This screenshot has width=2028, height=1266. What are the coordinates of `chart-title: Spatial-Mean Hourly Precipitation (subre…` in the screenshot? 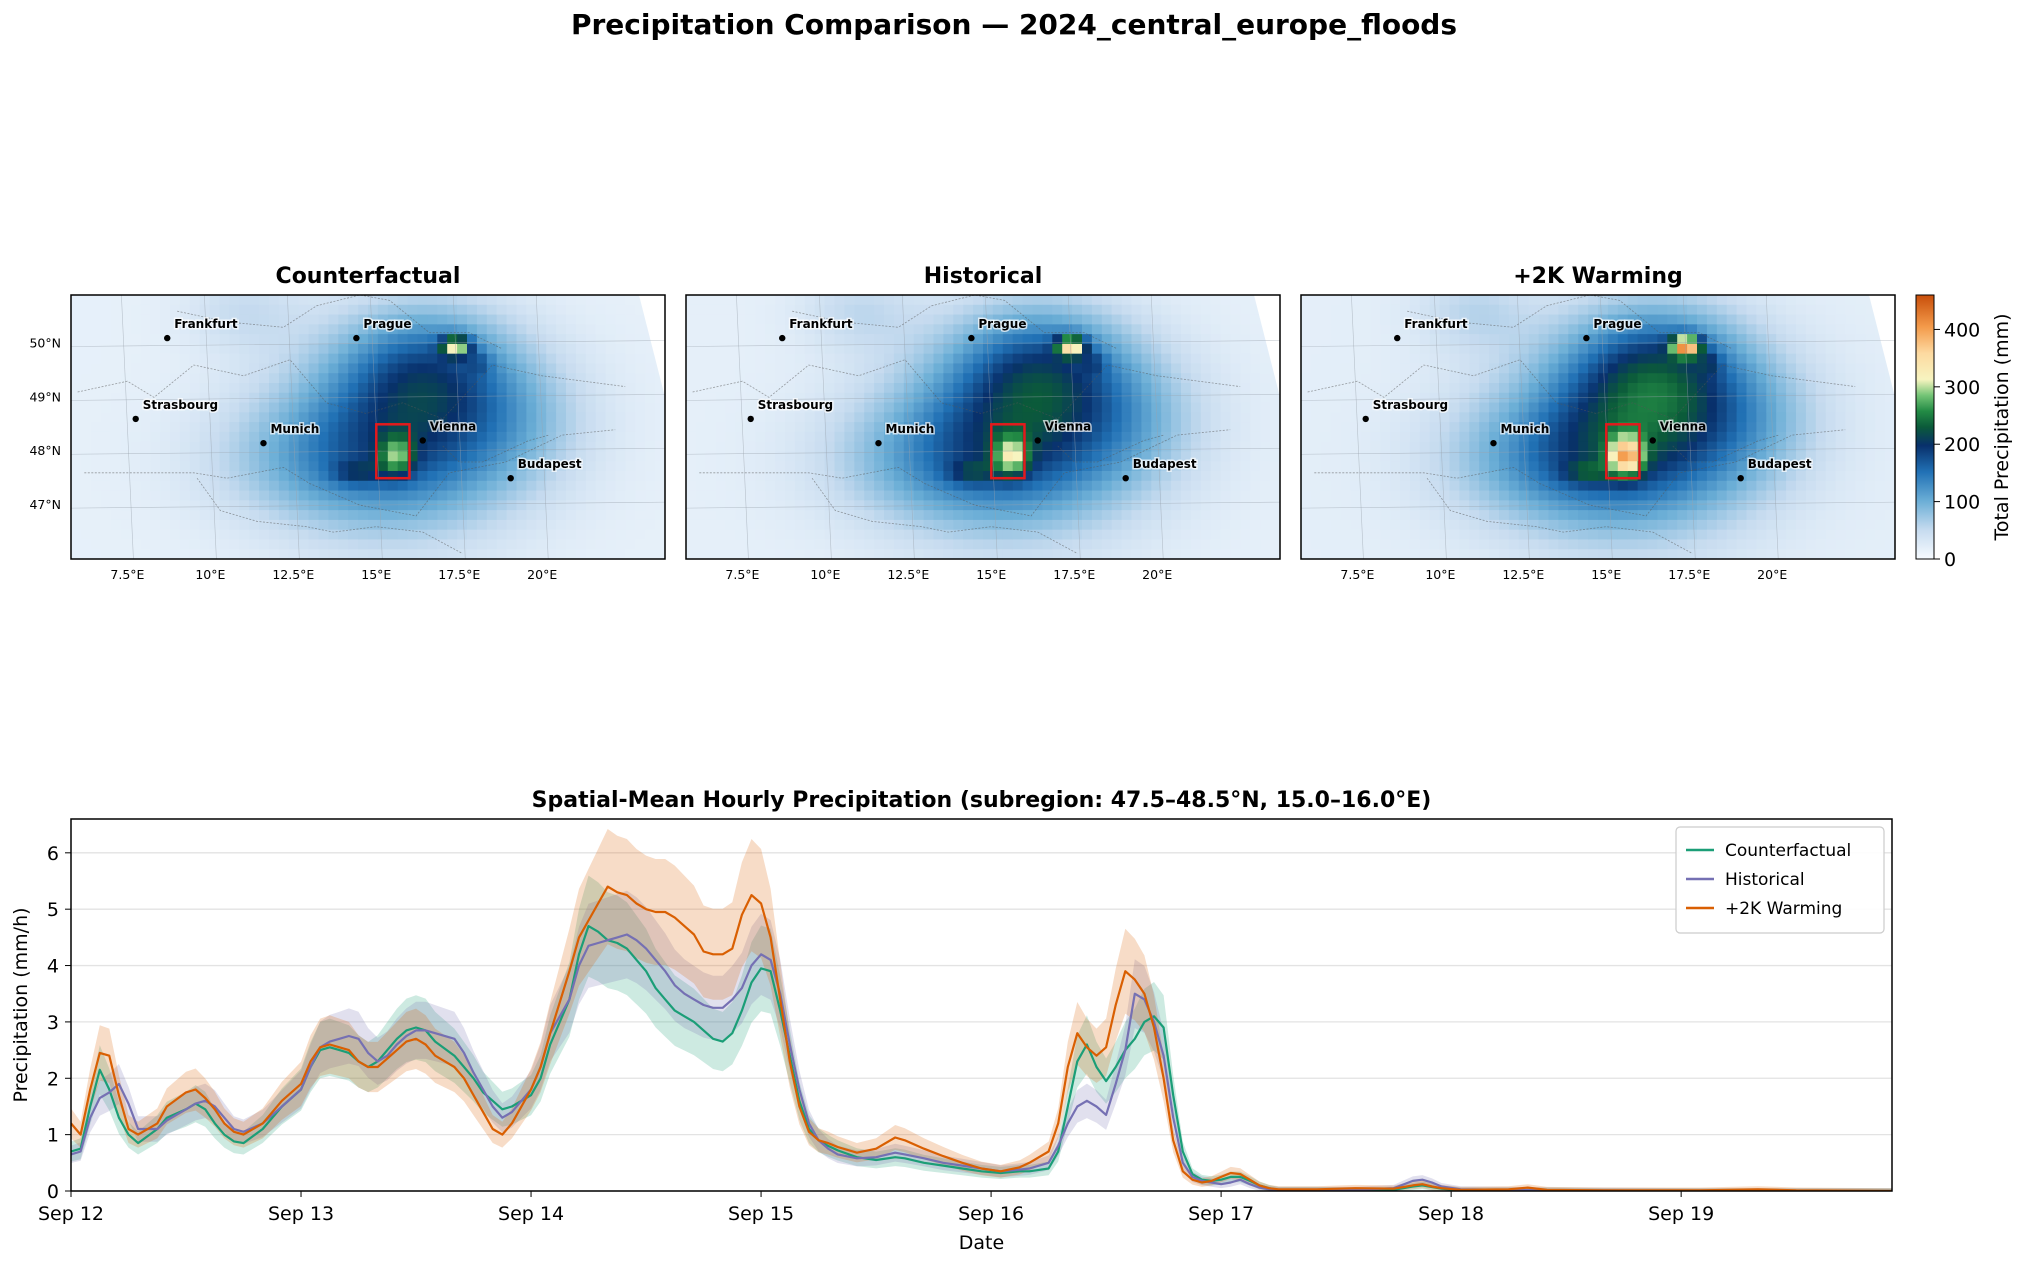 It's located at (982, 800).